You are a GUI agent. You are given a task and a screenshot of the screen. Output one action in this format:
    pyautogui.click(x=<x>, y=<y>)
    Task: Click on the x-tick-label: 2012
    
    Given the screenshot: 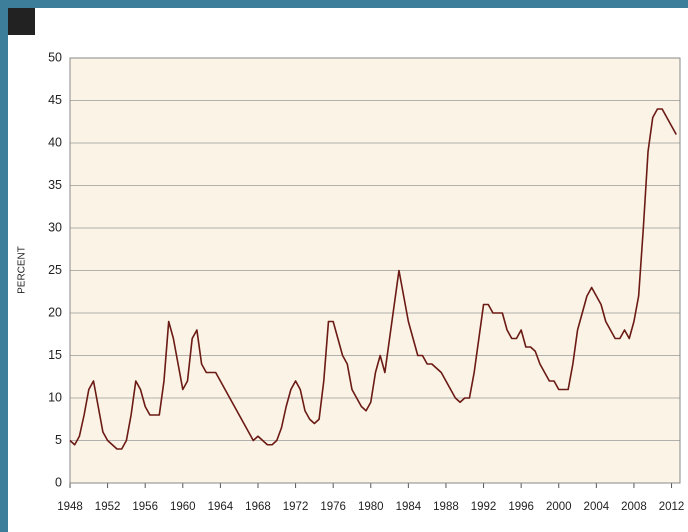 What is the action you would take?
    pyautogui.click(x=672, y=507)
    